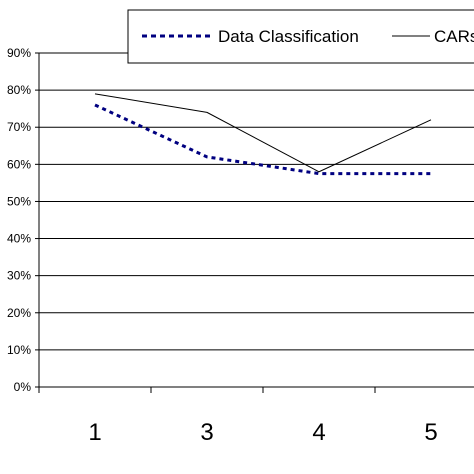  What do you see at coordinates (19, 53) in the screenshot?
I see `y-tick-label-9: 90%` at bounding box center [19, 53].